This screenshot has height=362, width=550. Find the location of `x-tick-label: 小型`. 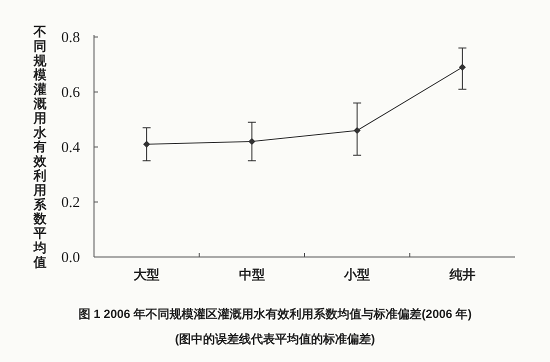

x-tick-label: 小型 is located at coordinates (356, 274).